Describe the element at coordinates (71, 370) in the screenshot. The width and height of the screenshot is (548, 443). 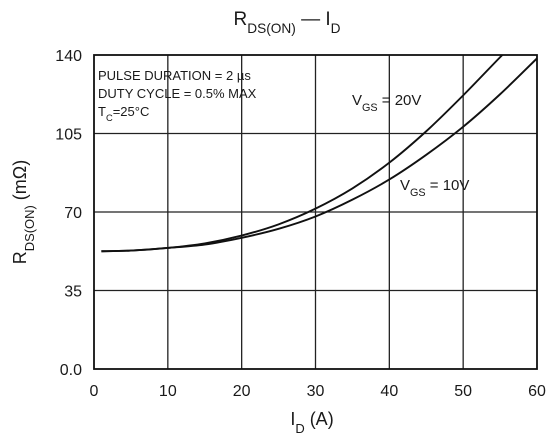
I see `y-tick-label: 0.0` at that location.